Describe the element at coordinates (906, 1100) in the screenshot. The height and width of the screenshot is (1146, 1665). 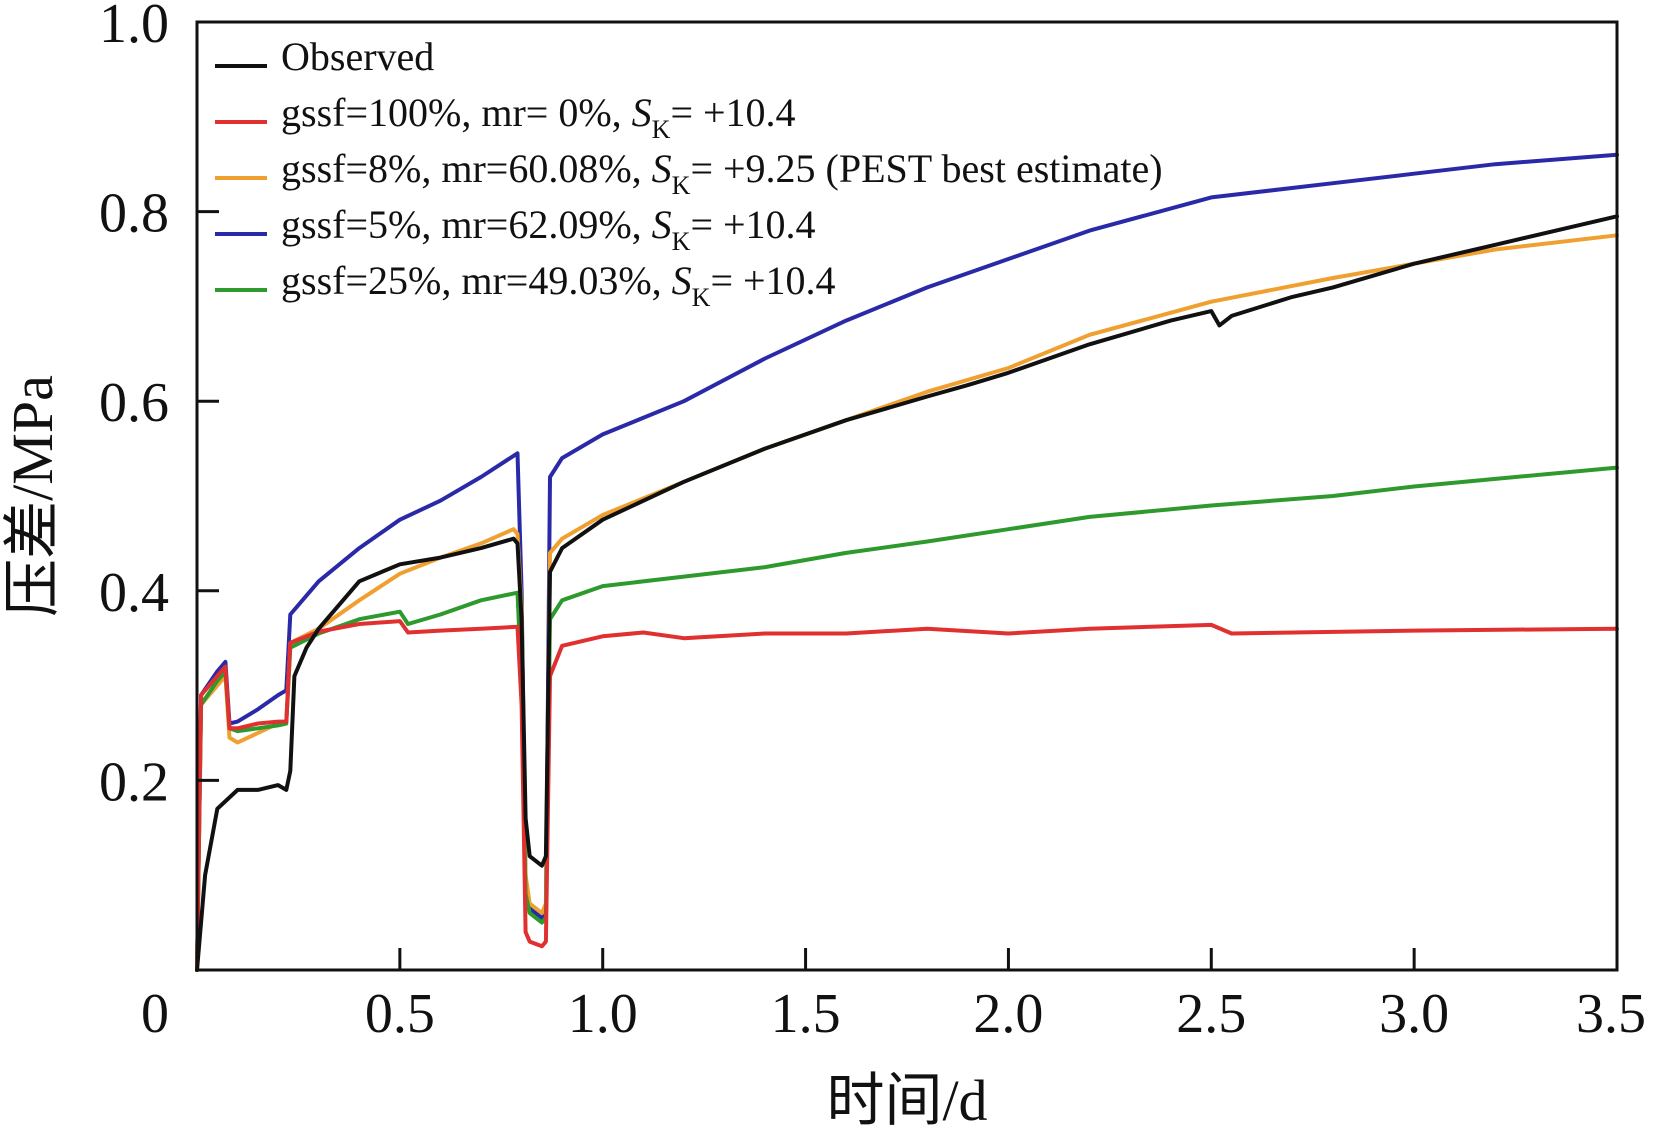
I see `x-axis-title: 时间/d` at that location.